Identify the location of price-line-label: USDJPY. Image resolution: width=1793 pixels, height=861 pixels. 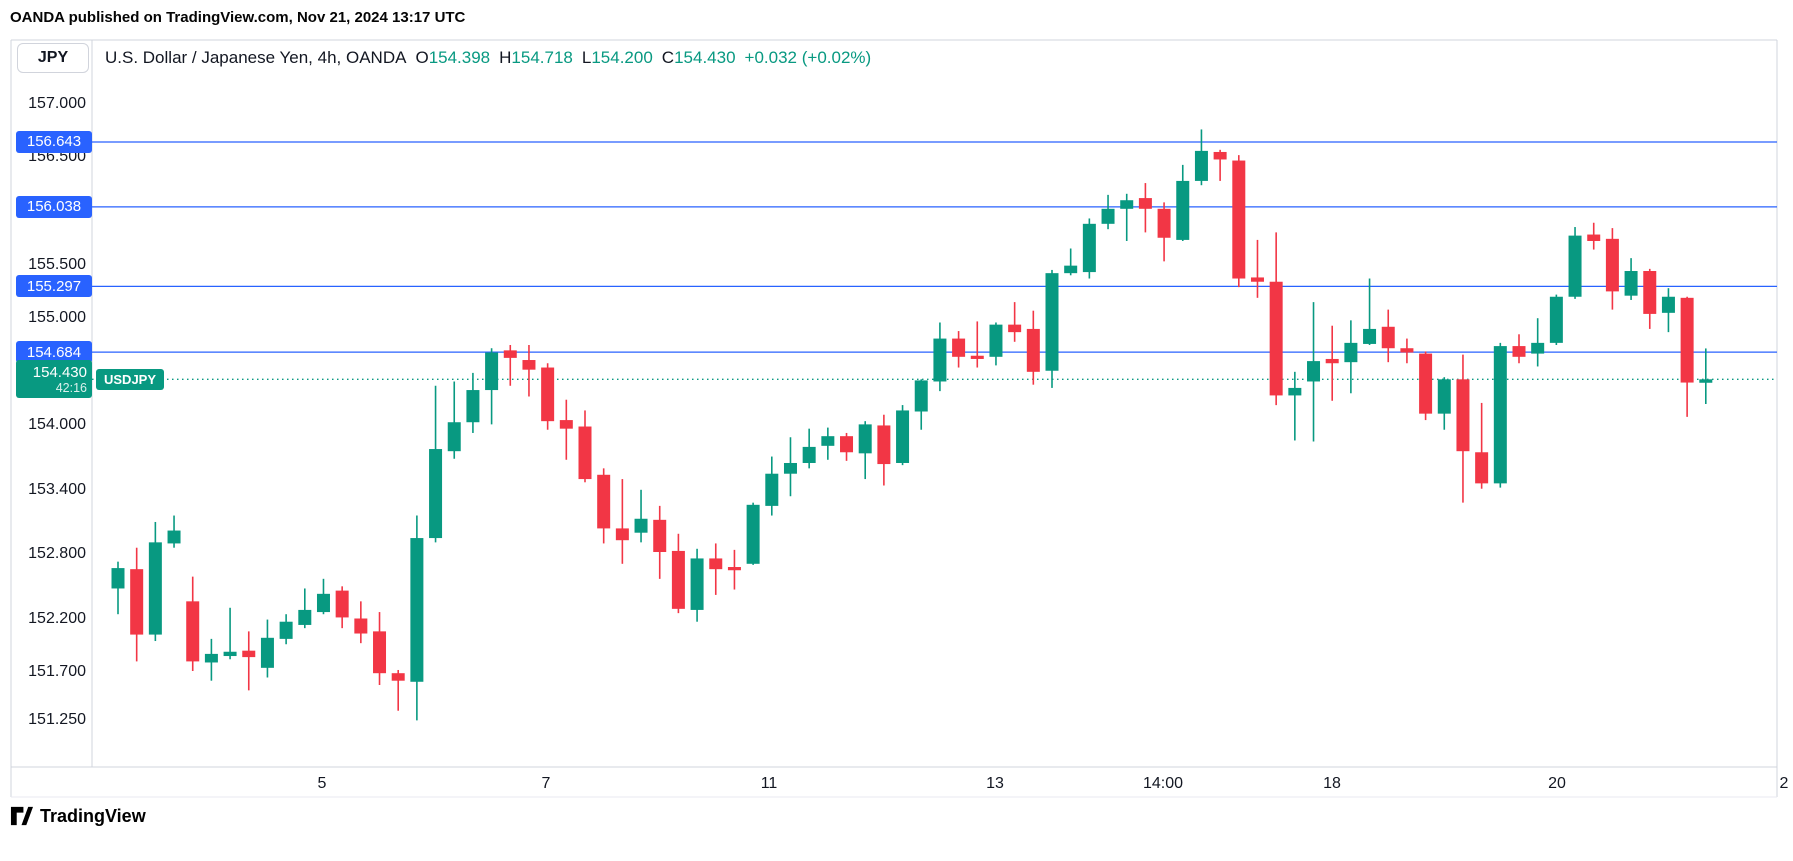
(130, 379).